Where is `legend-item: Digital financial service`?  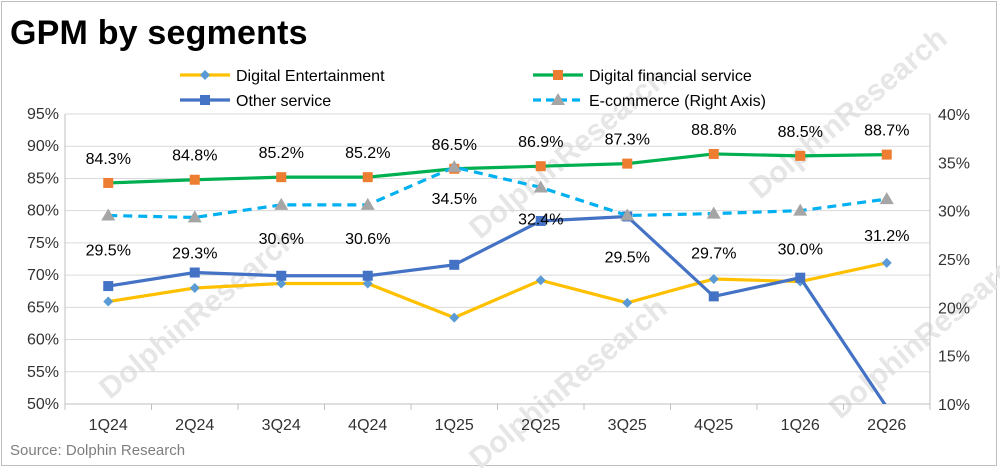 legend-item: Digital financial service is located at coordinates (642, 76).